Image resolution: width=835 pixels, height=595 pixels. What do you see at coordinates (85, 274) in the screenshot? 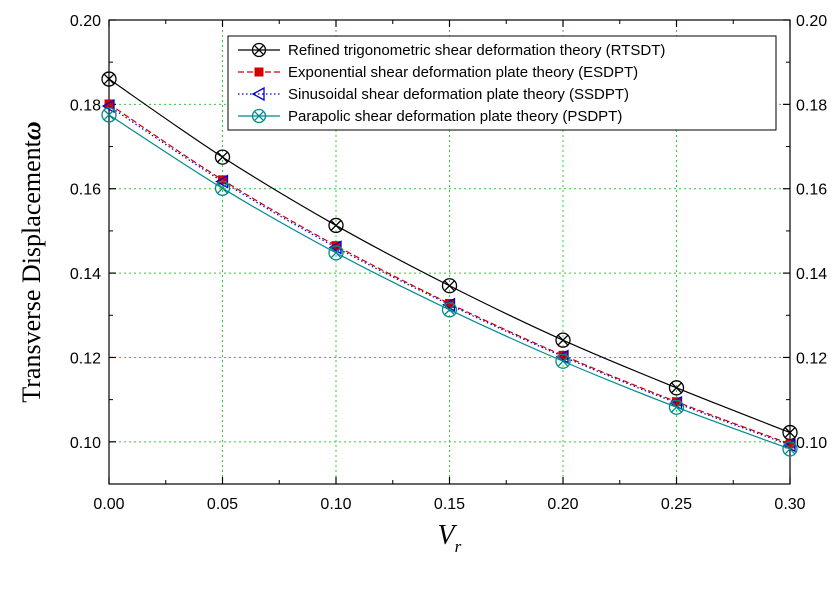
I see `y-tick-label-left: 0.14` at bounding box center [85, 274].